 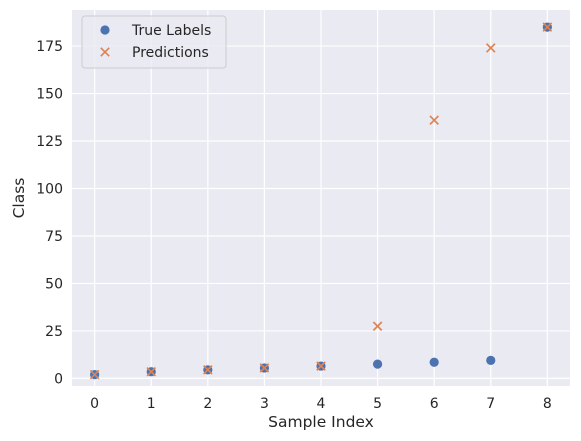 What do you see at coordinates (49, 47) in the screenshot?
I see `y-tick-label: 175` at bounding box center [49, 47].